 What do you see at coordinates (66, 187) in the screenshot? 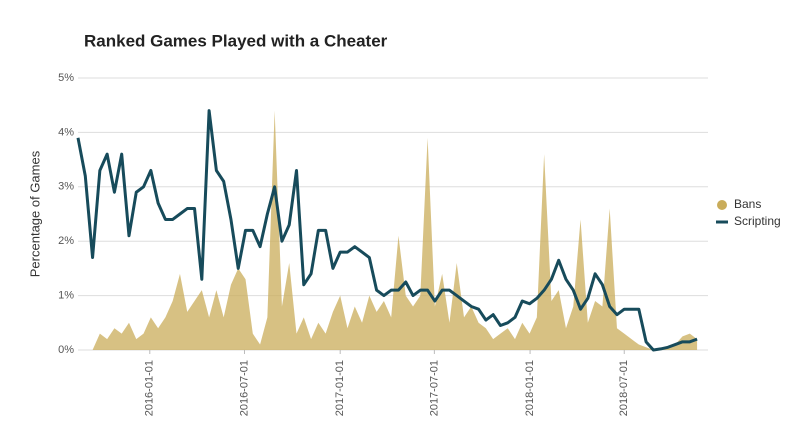
I see `y-tick-label: 3%` at bounding box center [66, 187].